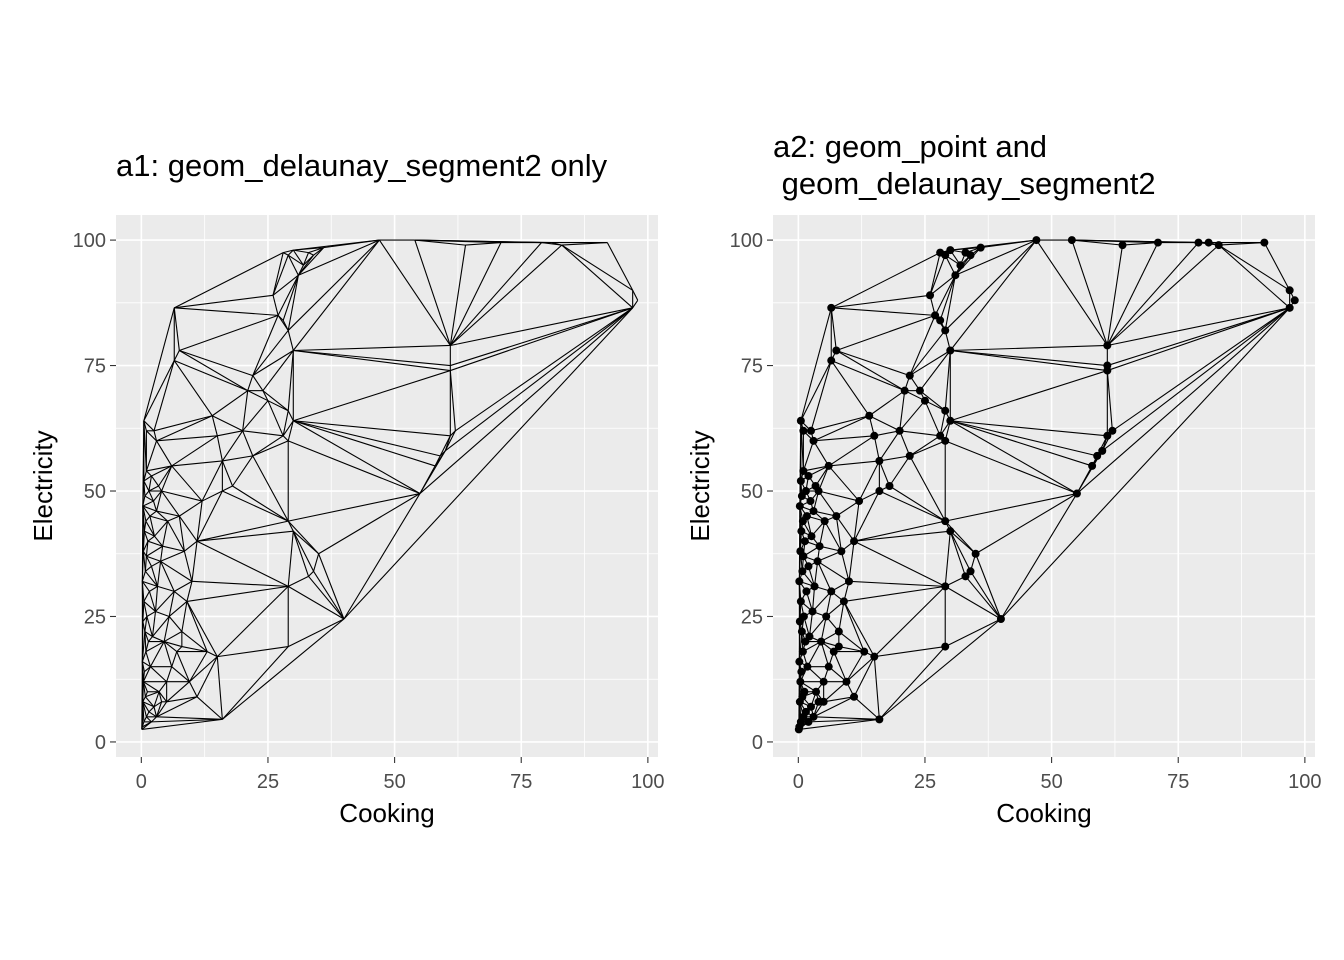 This screenshot has height=960, width=1344. Describe the element at coordinates (268, 782) in the screenshot. I see `x-tick-label: 25` at that location.